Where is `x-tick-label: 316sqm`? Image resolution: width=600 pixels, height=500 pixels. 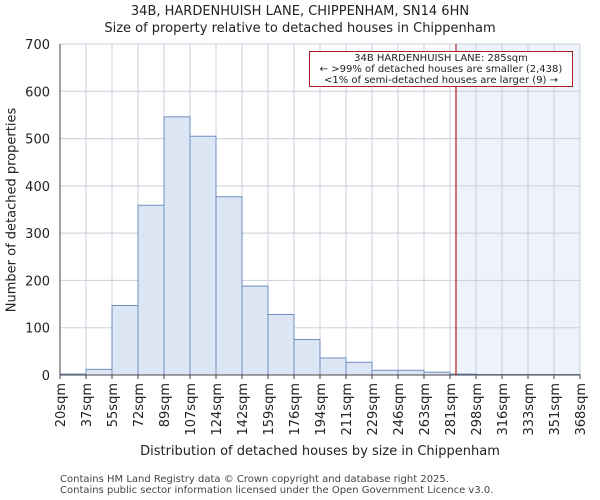 x-tick-label: 316sqm is located at coordinates (503, 409).